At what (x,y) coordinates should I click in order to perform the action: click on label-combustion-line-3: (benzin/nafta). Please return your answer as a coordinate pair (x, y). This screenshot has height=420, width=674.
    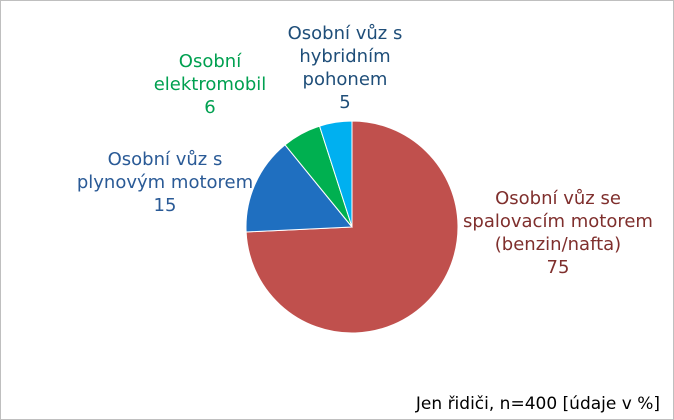
    Looking at the image, I should click on (558, 244).